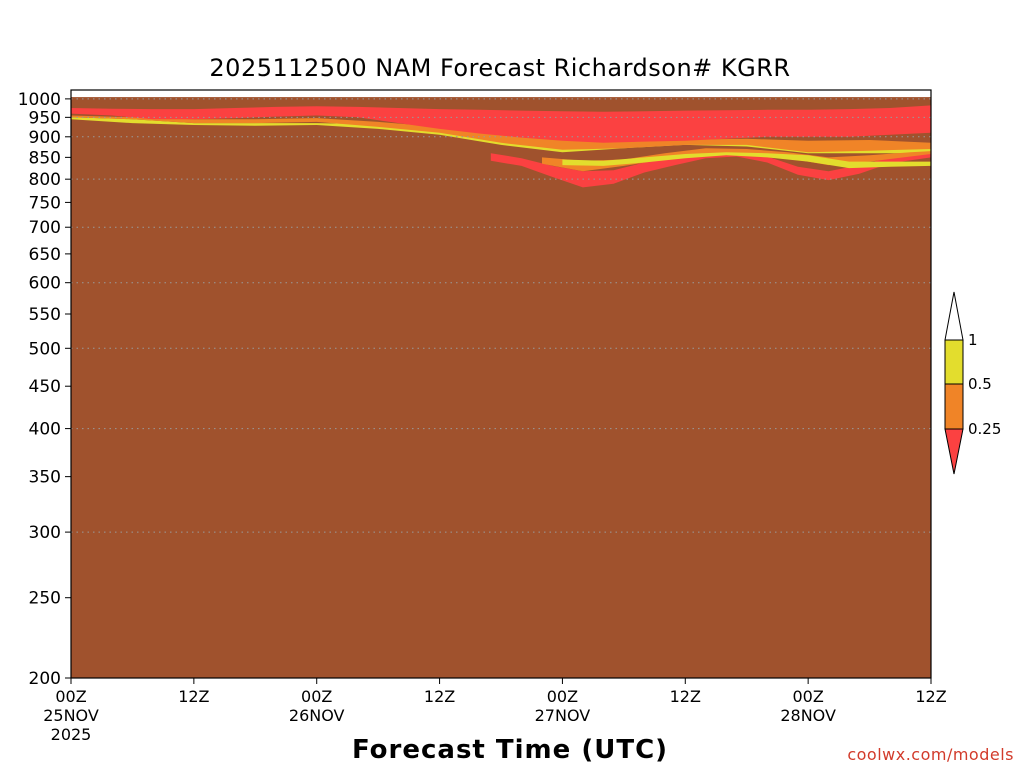  Describe the element at coordinates (984, 429) in the screenshot. I see `colorbar-label: 0.25` at that location.